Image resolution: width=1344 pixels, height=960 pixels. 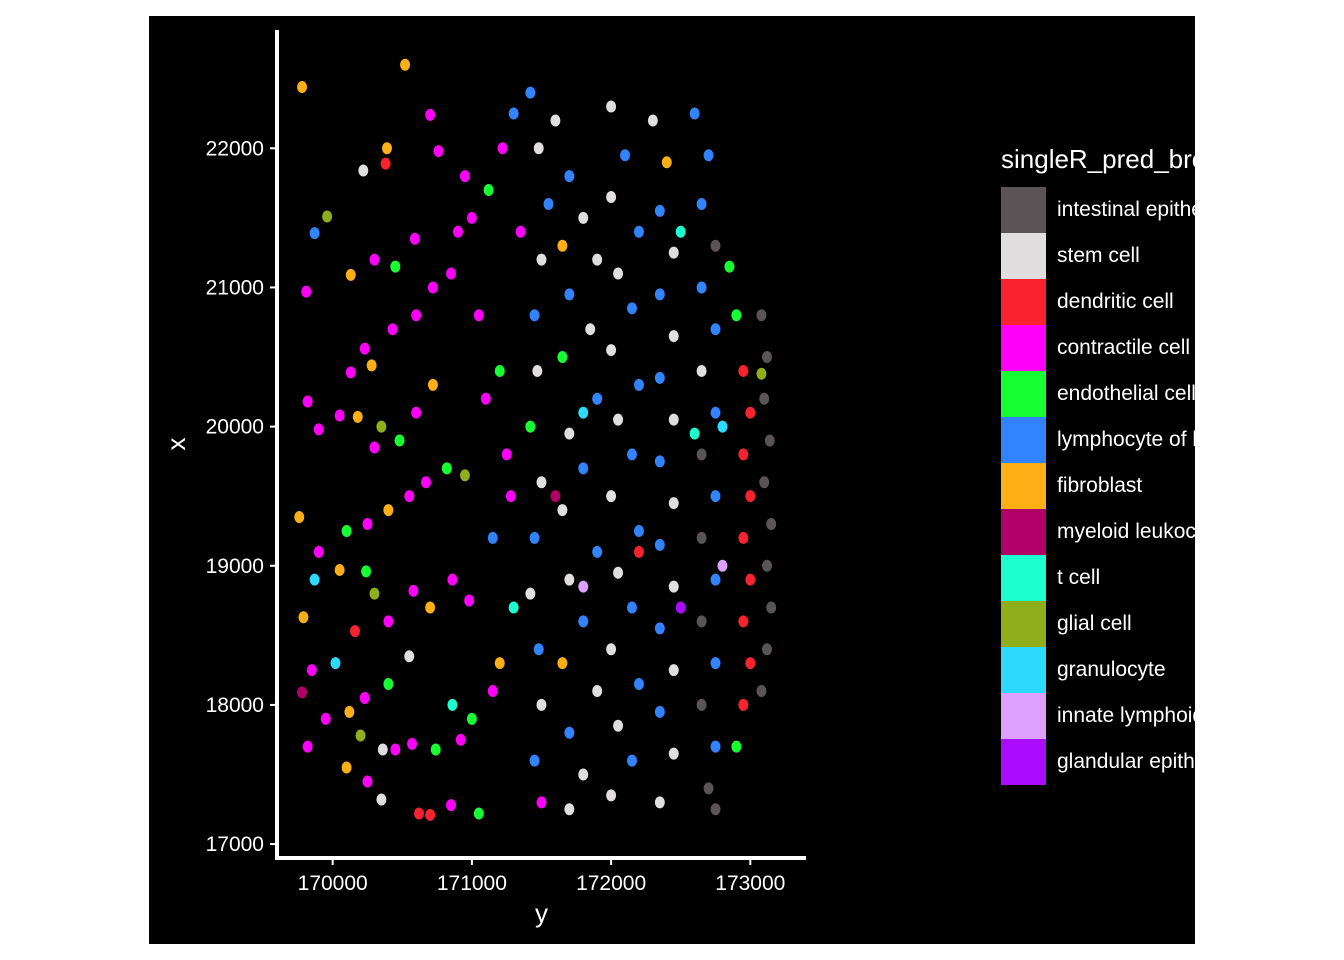 What do you see at coordinates (235, 287) in the screenshot?
I see `y-tick-label: 21000` at bounding box center [235, 287].